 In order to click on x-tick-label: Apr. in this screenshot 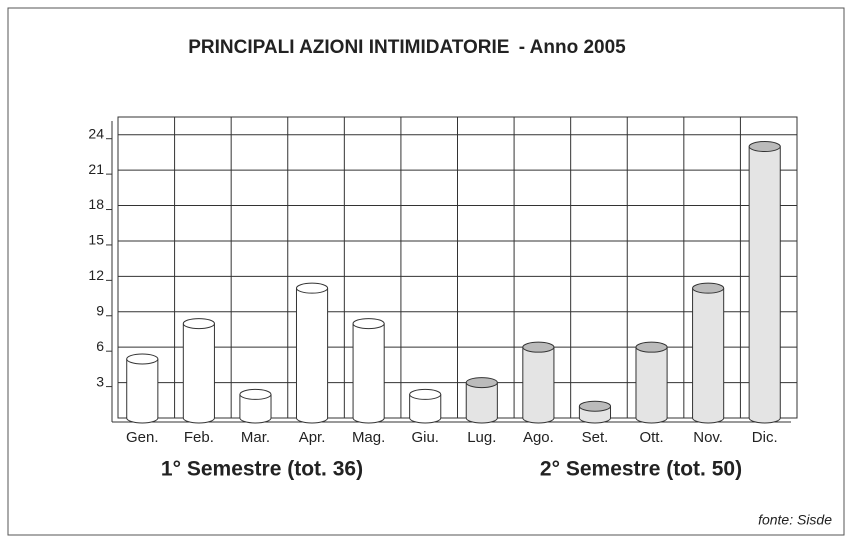, I will do `click(312, 437)`.